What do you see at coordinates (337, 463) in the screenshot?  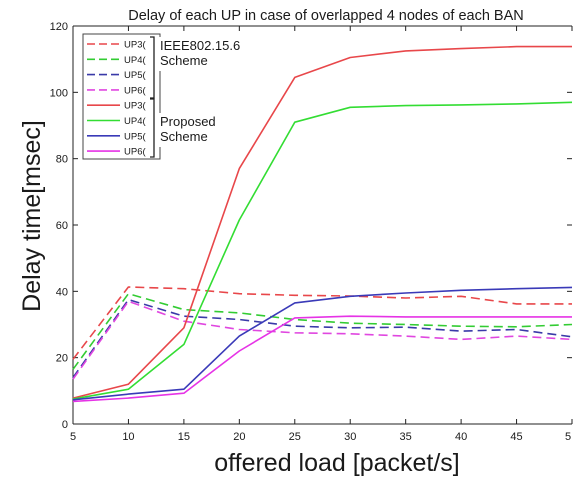 I see `x-axis-label: offered load [packet/s]` at bounding box center [337, 463].